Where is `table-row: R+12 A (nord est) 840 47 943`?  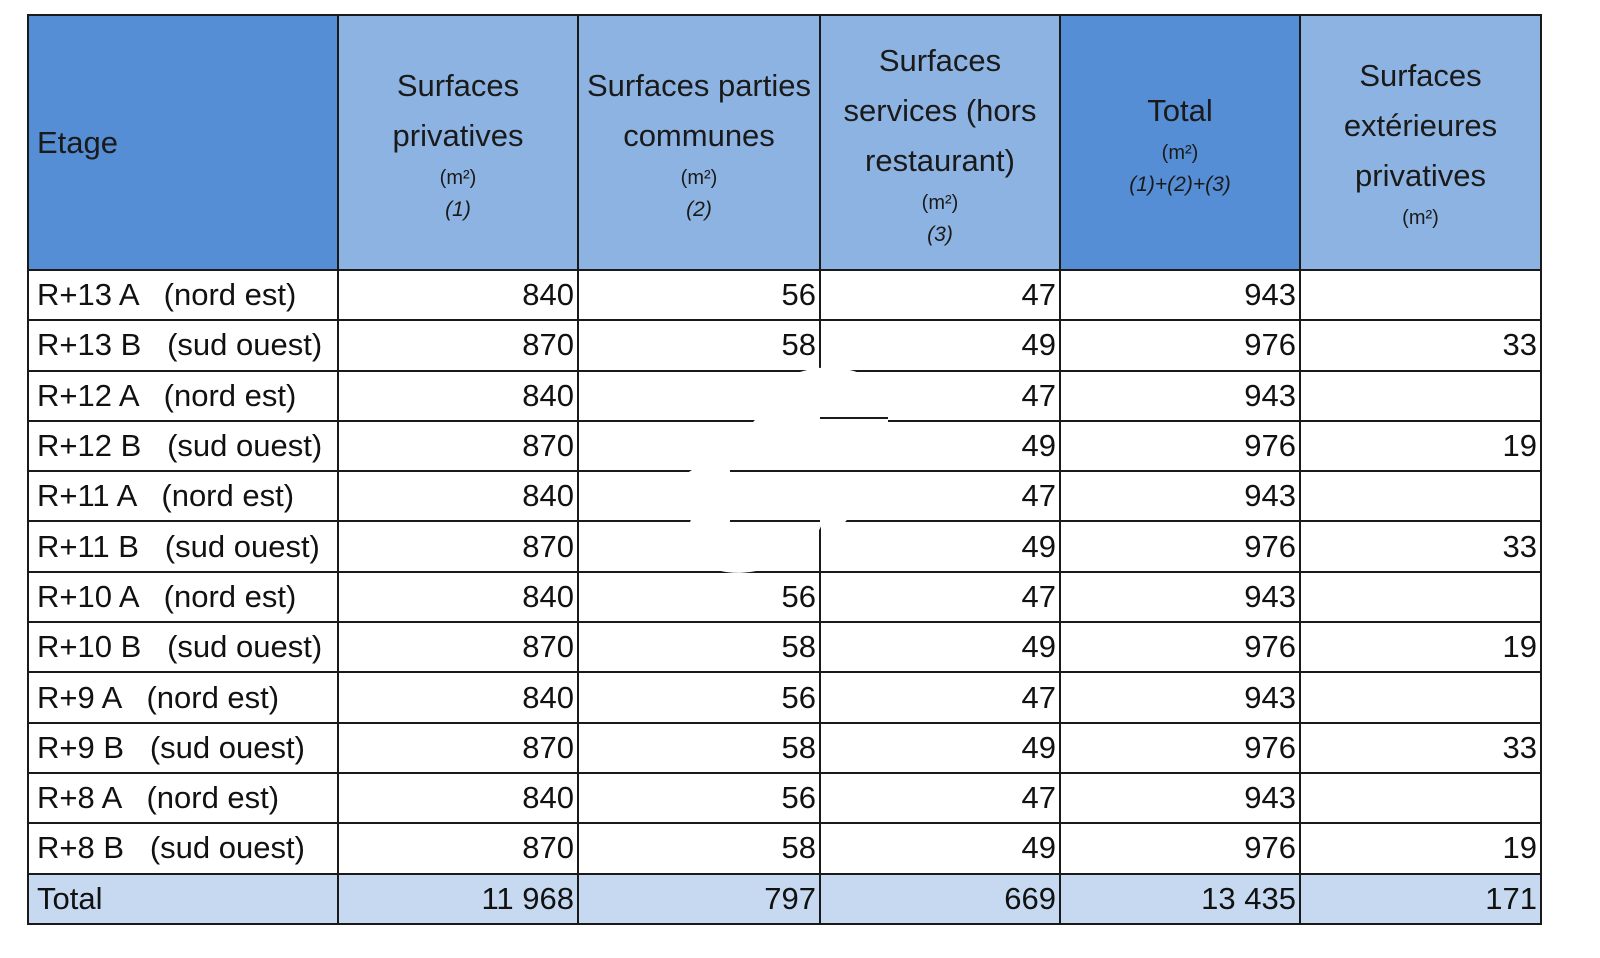
table-row: R+12 A (nord est) 840 47 943 is located at coordinates (784, 395).